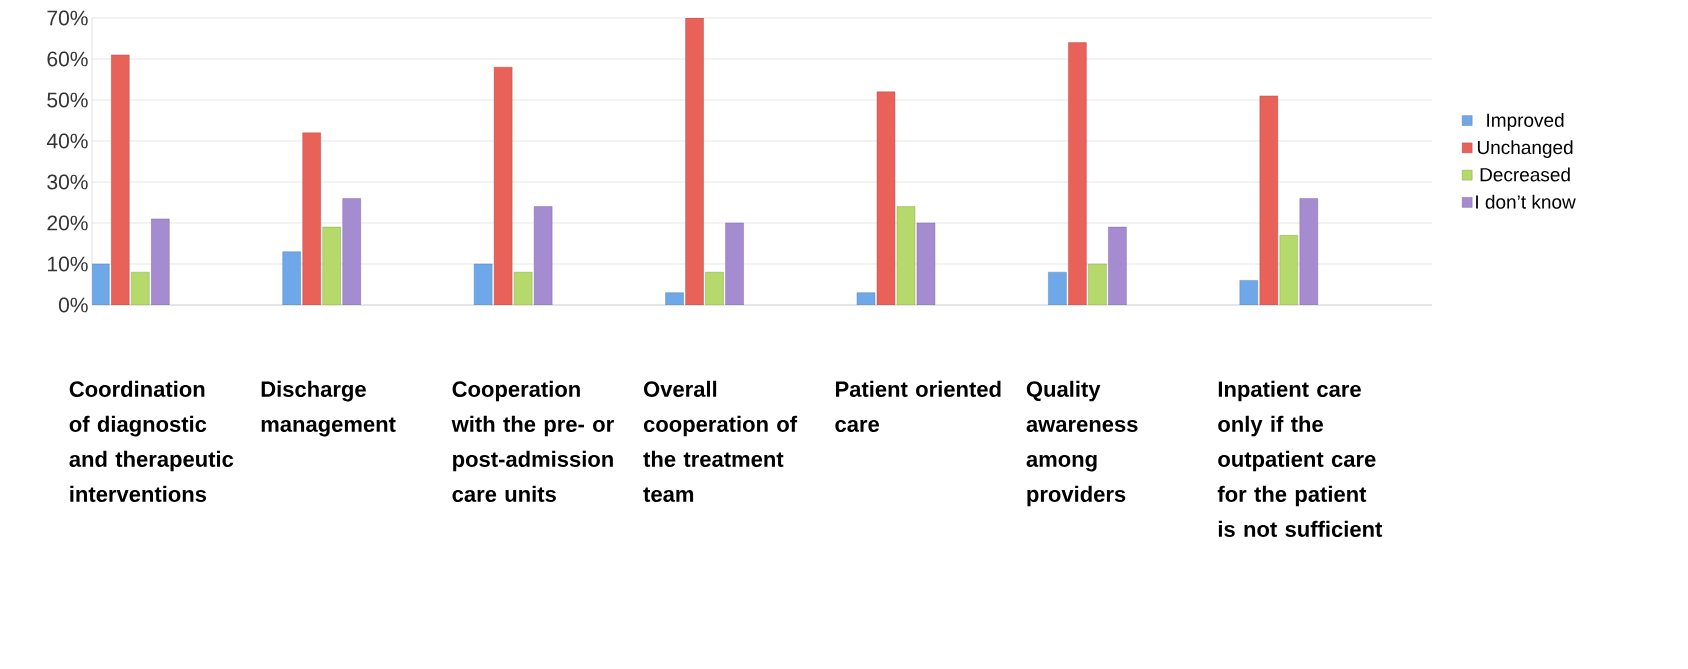  Describe the element at coordinates (67, 59) in the screenshot. I see `y-tick-label: 60%` at that location.